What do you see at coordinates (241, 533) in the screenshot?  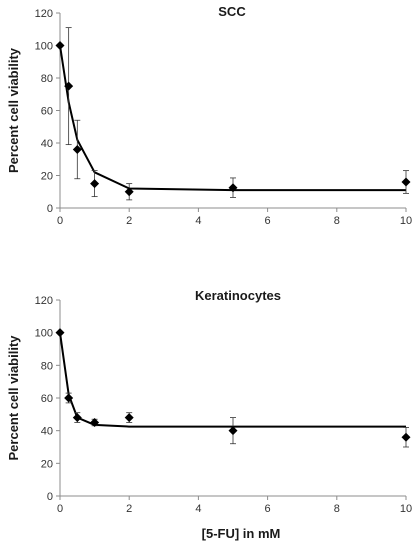 I see `x-axis-title: [5-FU] in mM` at bounding box center [241, 533].